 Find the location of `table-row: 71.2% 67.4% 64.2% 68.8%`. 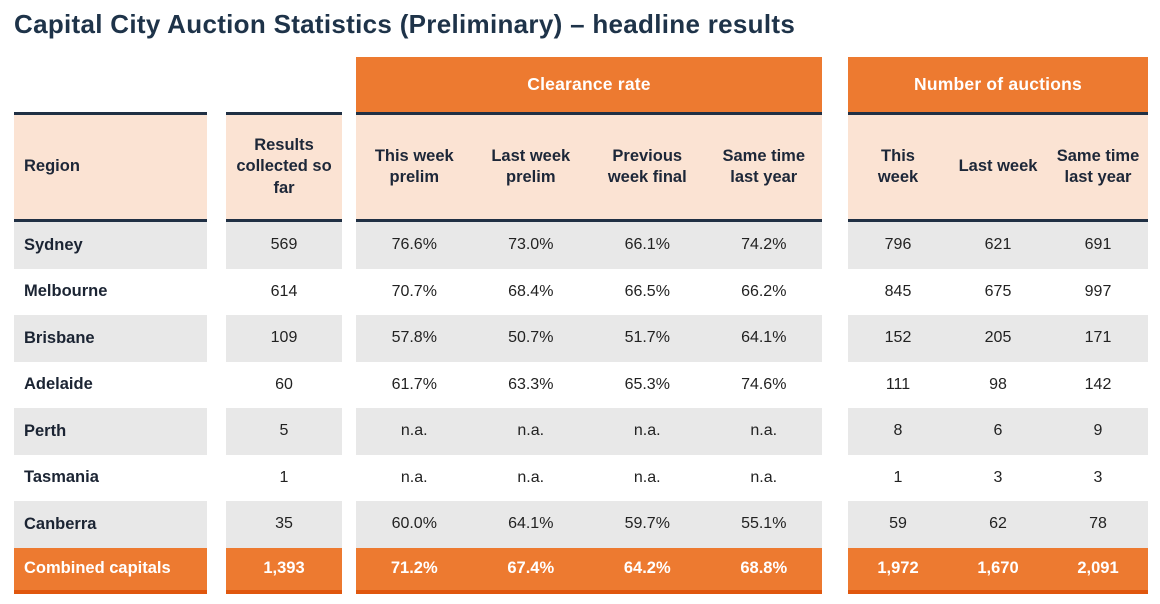

table-row: 71.2% 67.4% 64.2% 68.8% is located at coordinates (589, 570).